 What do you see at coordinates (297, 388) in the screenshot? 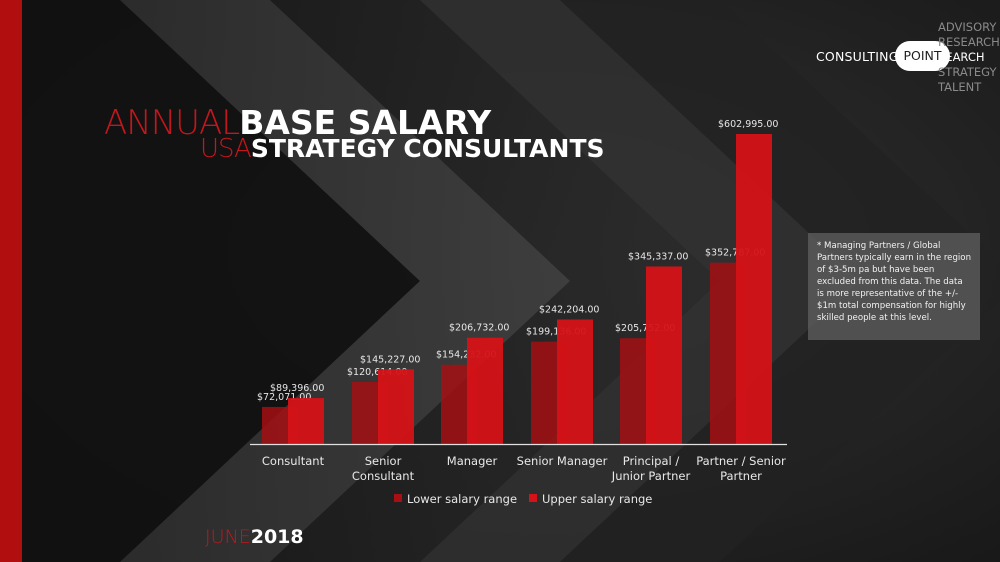
I see `value-label-upper-0: $89,396.00` at bounding box center [297, 388].